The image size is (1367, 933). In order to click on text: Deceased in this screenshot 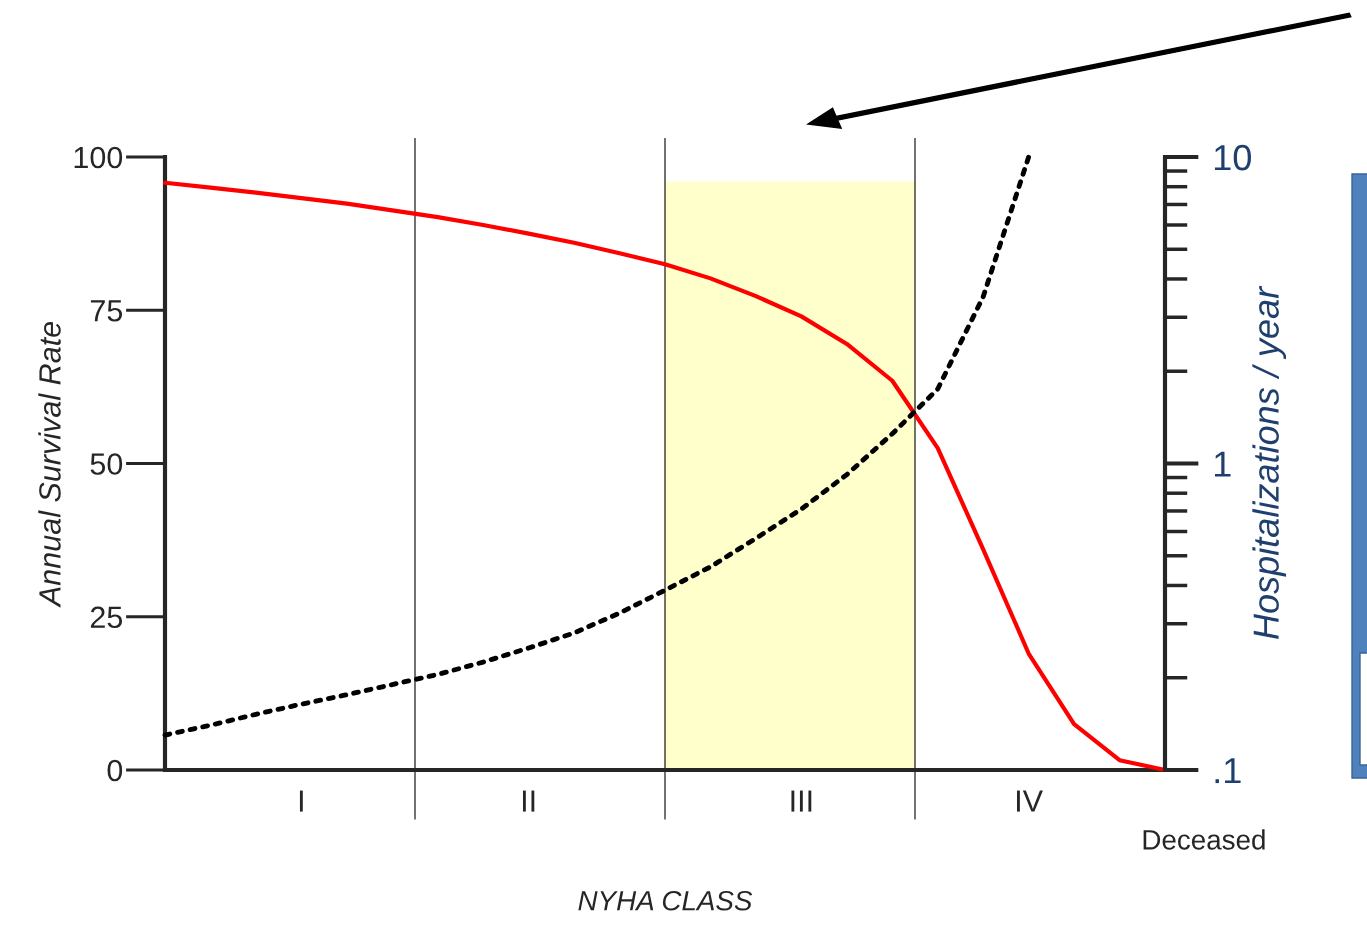, I will do `click(1204, 839)`.